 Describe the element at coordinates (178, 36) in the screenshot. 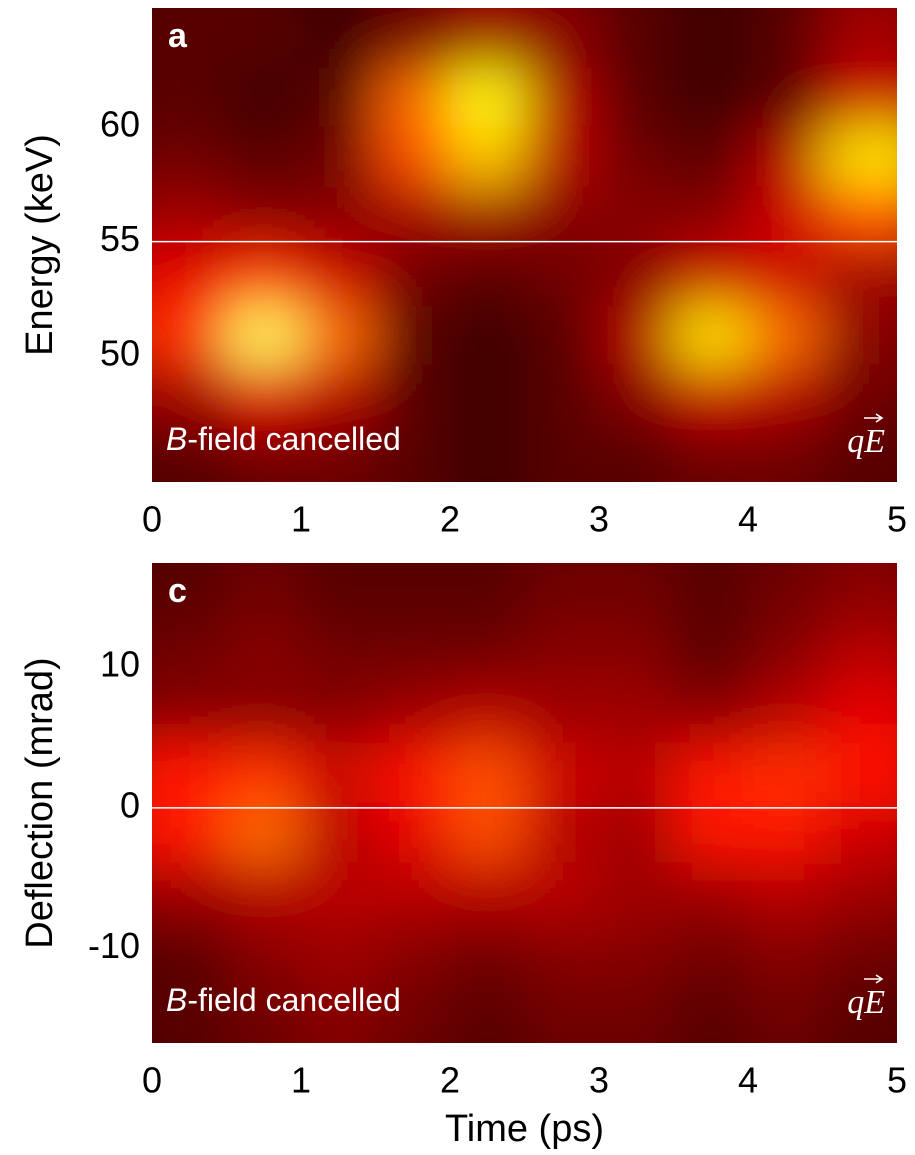

I see `panel-label: a` at that location.